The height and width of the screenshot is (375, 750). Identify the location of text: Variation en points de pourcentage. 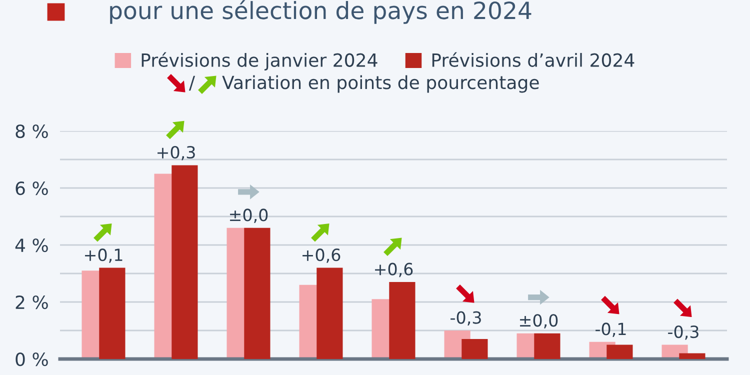
(380, 84).